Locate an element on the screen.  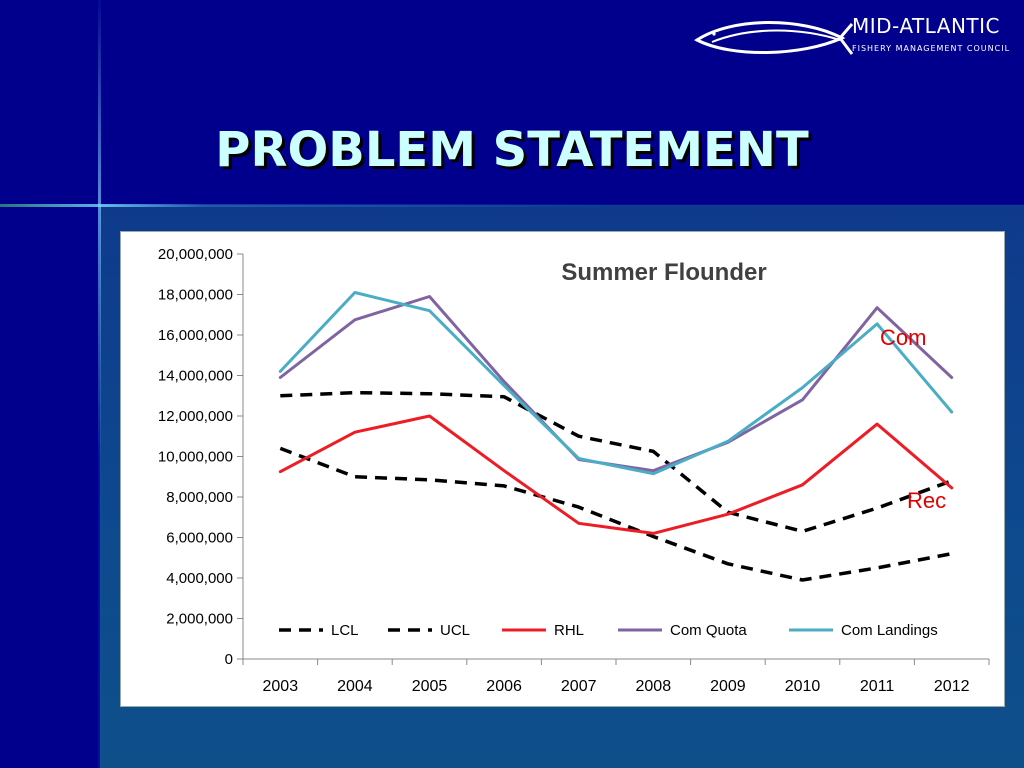
series-line-rhl is located at coordinates (616, 474).